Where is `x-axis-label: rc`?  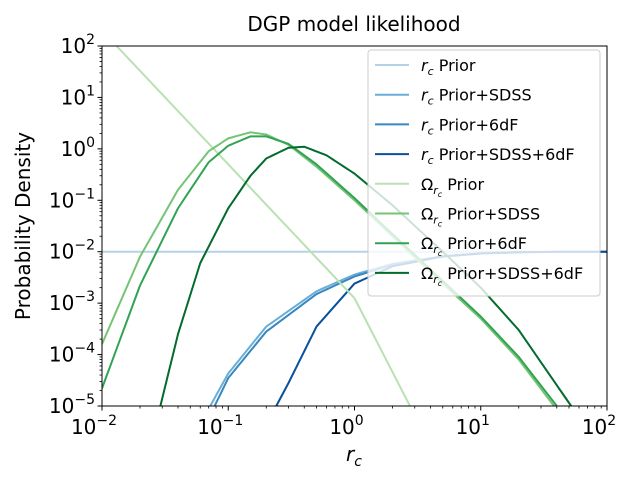
x-axis-label: rc is located at coordinates (354, 456).